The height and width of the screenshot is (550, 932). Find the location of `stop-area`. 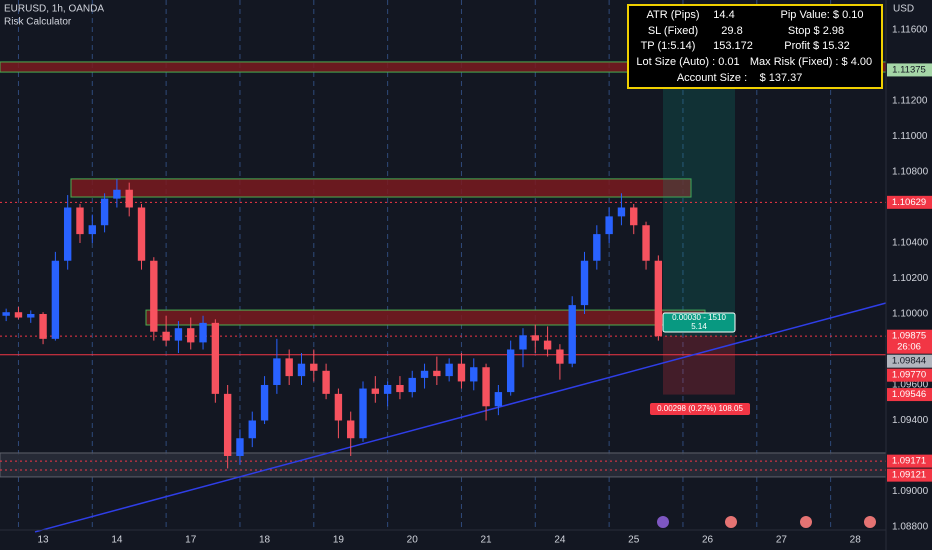

stop-area is located at coordinates (699, 365).